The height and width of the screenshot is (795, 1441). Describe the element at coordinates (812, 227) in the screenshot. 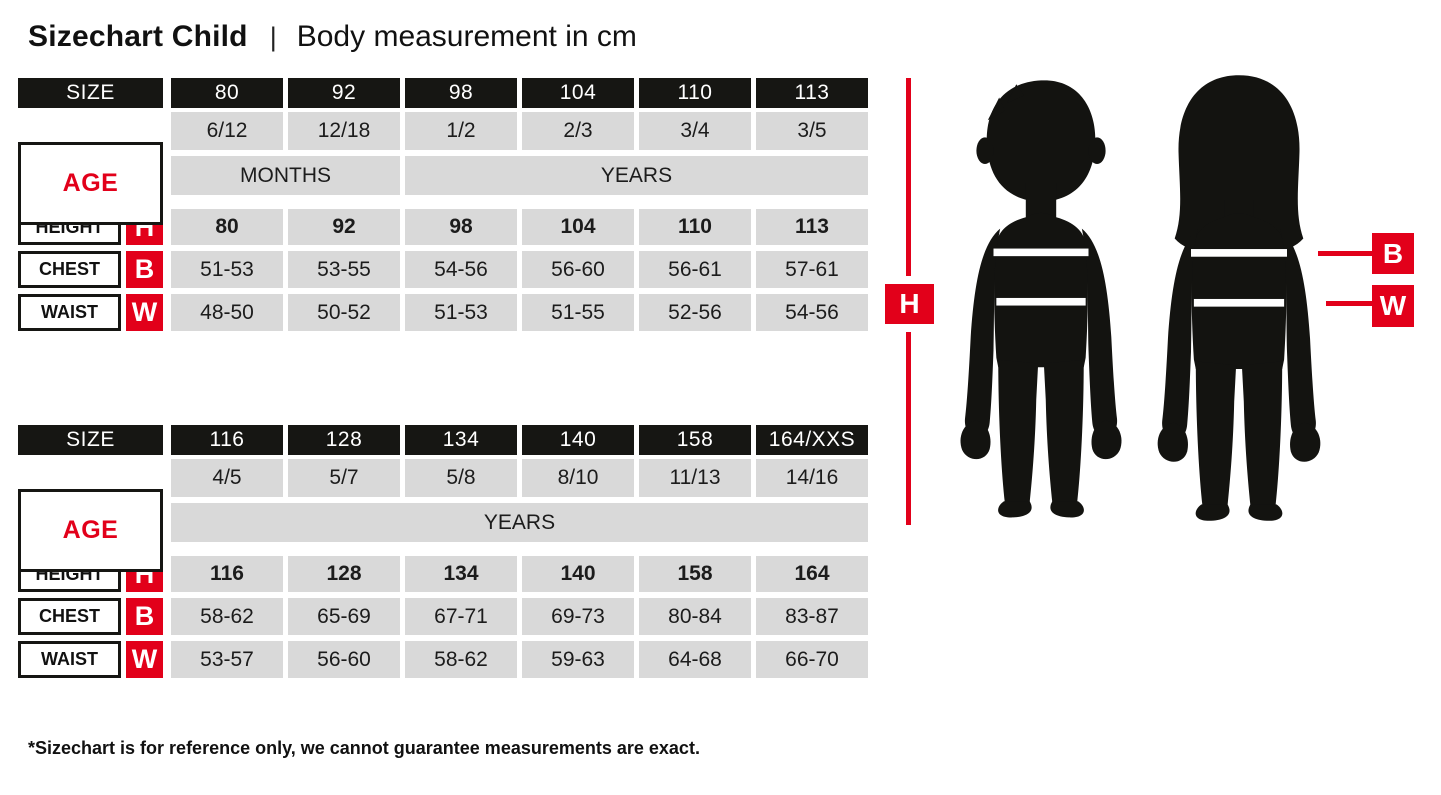

I see `height-cell: 113` at that location.